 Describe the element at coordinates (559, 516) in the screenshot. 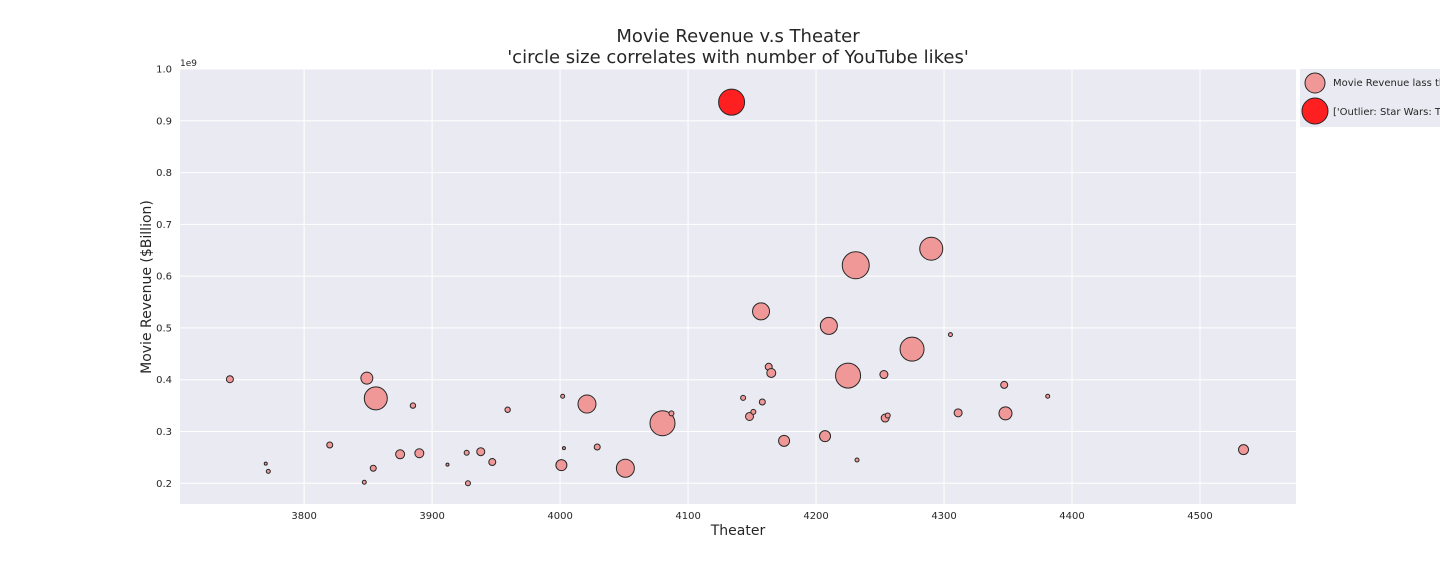

I see `x-tick-label: 4000` at that location.